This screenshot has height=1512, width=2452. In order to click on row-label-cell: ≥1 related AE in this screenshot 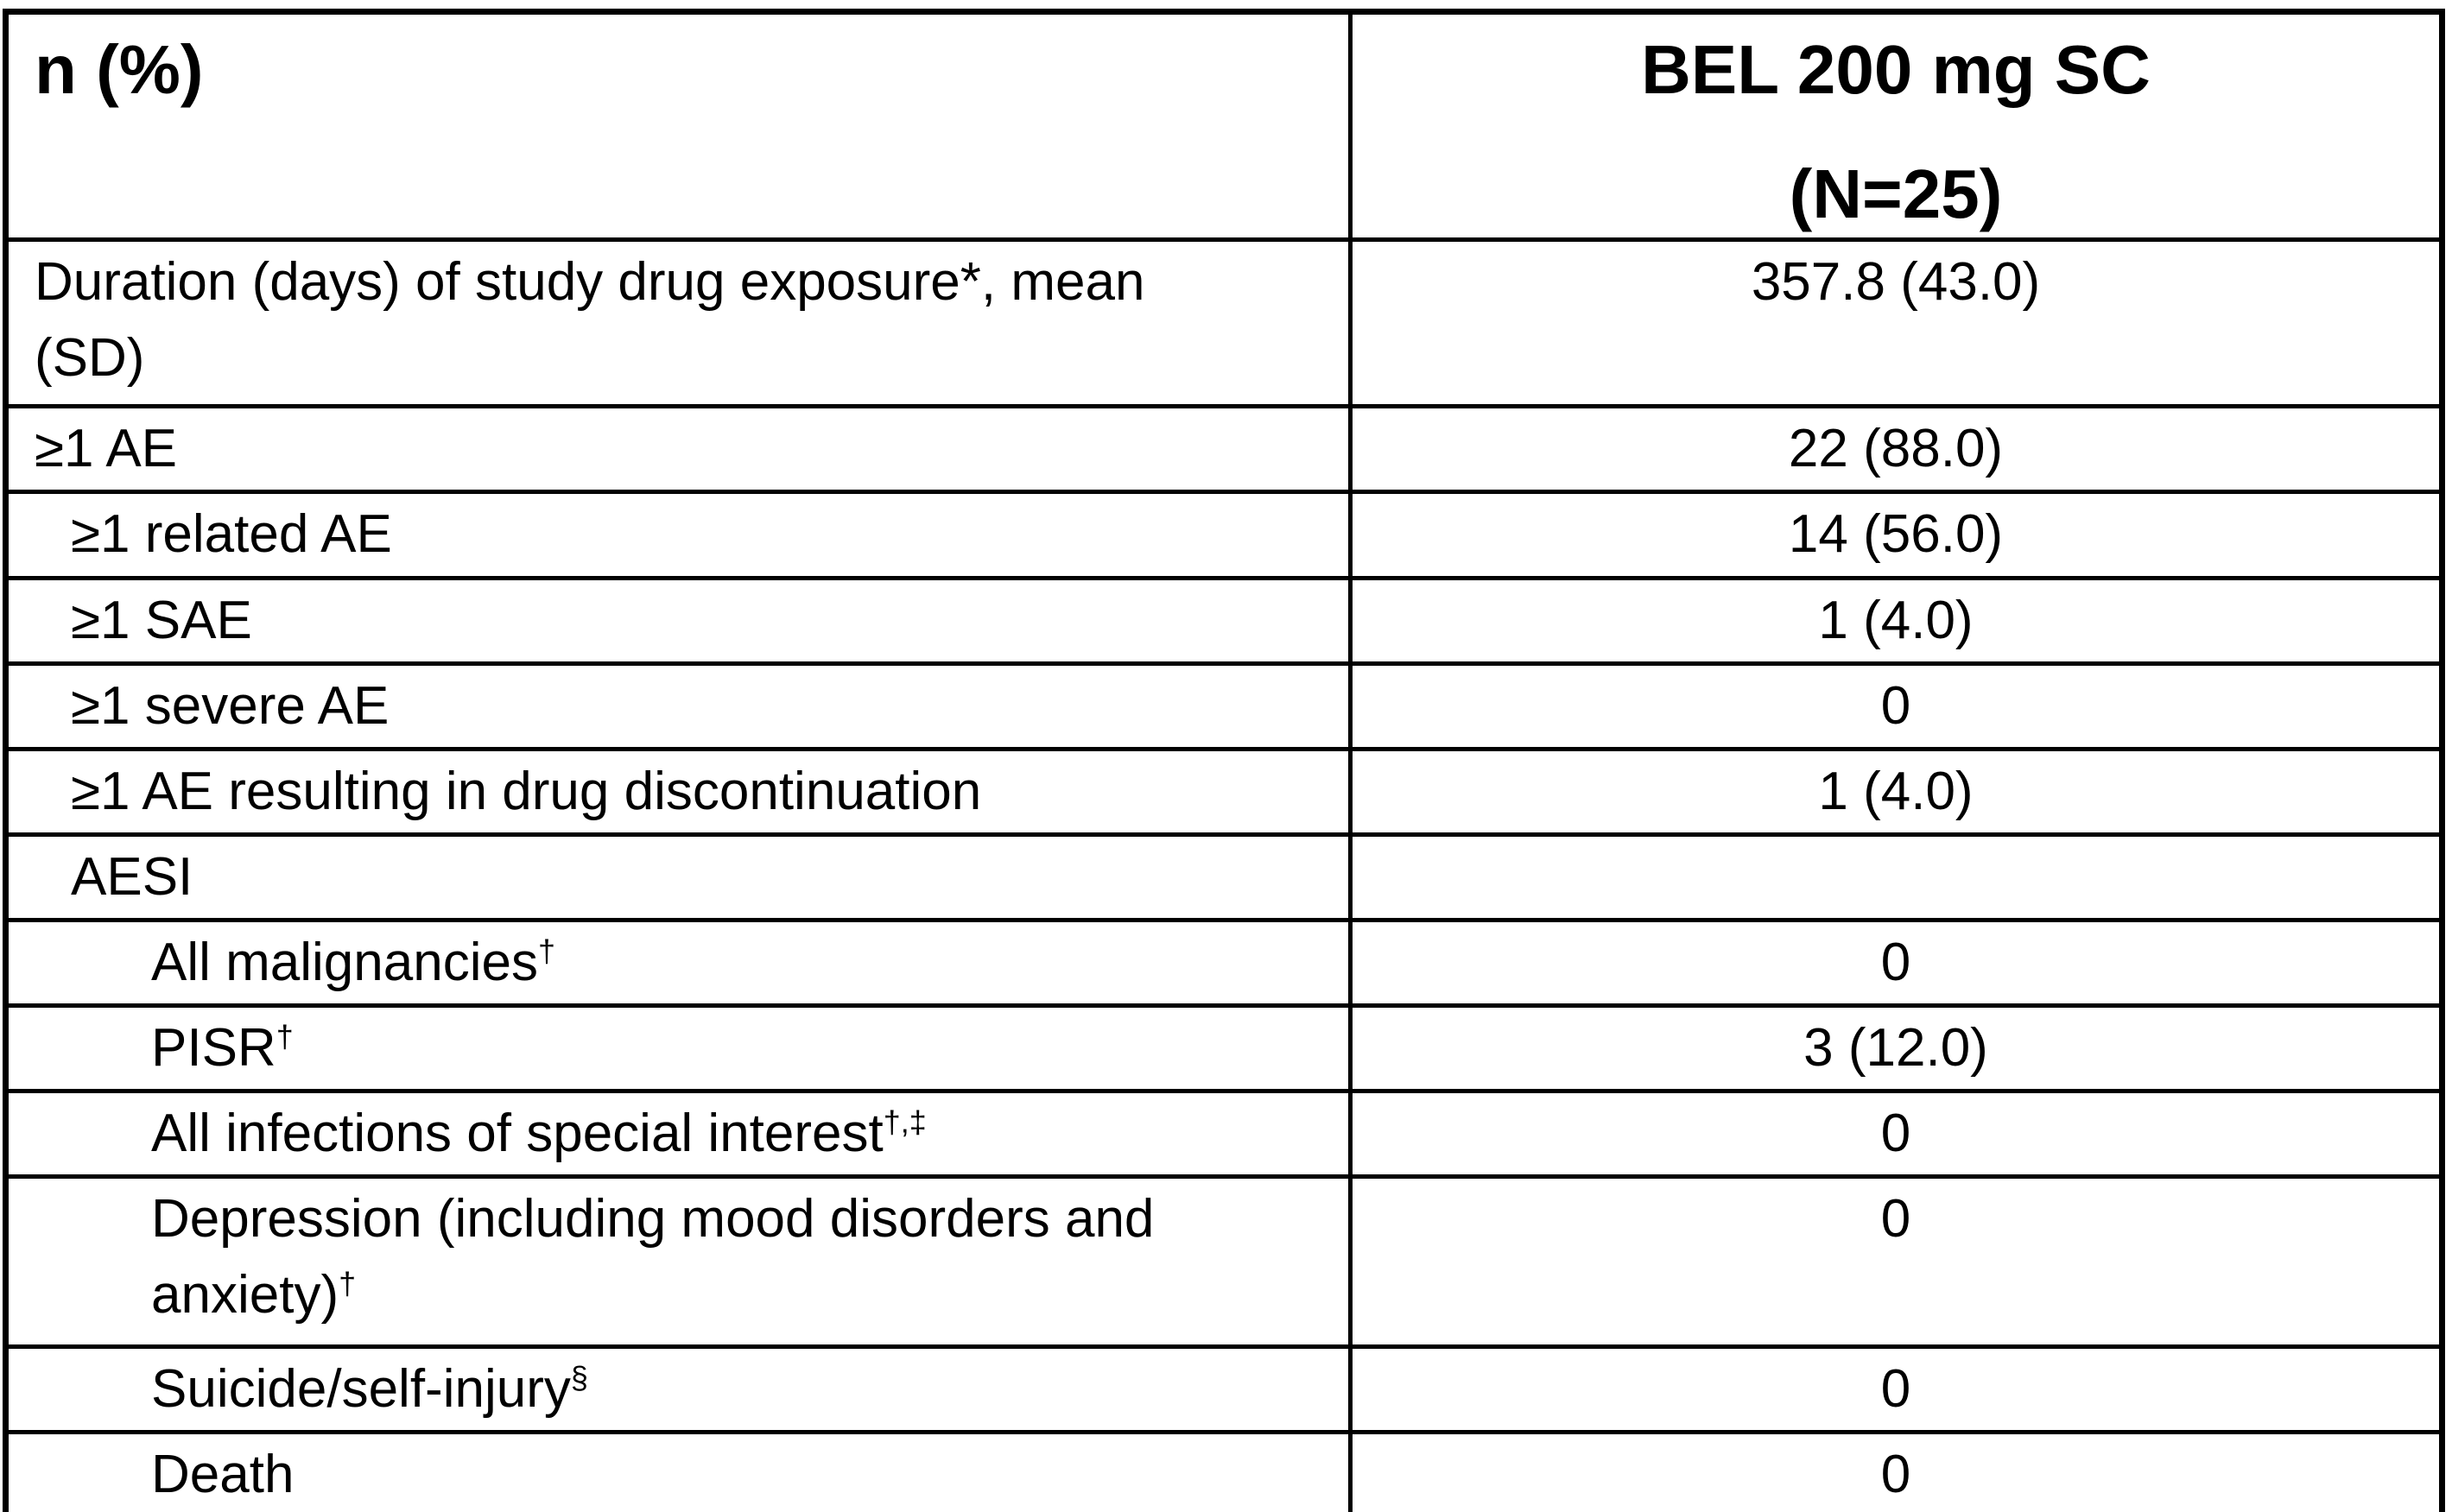, I will do `click(678, 535)`.